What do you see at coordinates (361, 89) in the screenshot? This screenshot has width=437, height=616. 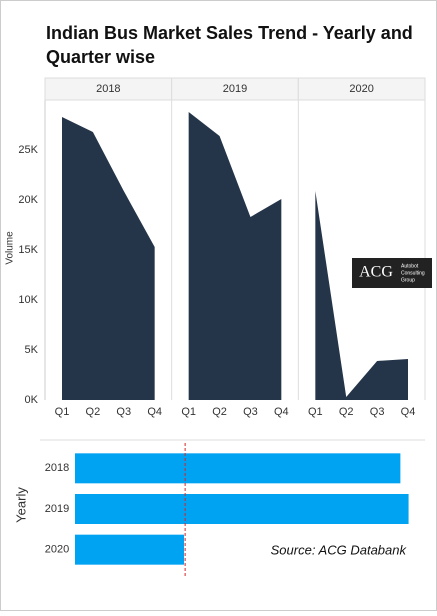 I see `facet-label: 2020` at bounding box center [361, 89].